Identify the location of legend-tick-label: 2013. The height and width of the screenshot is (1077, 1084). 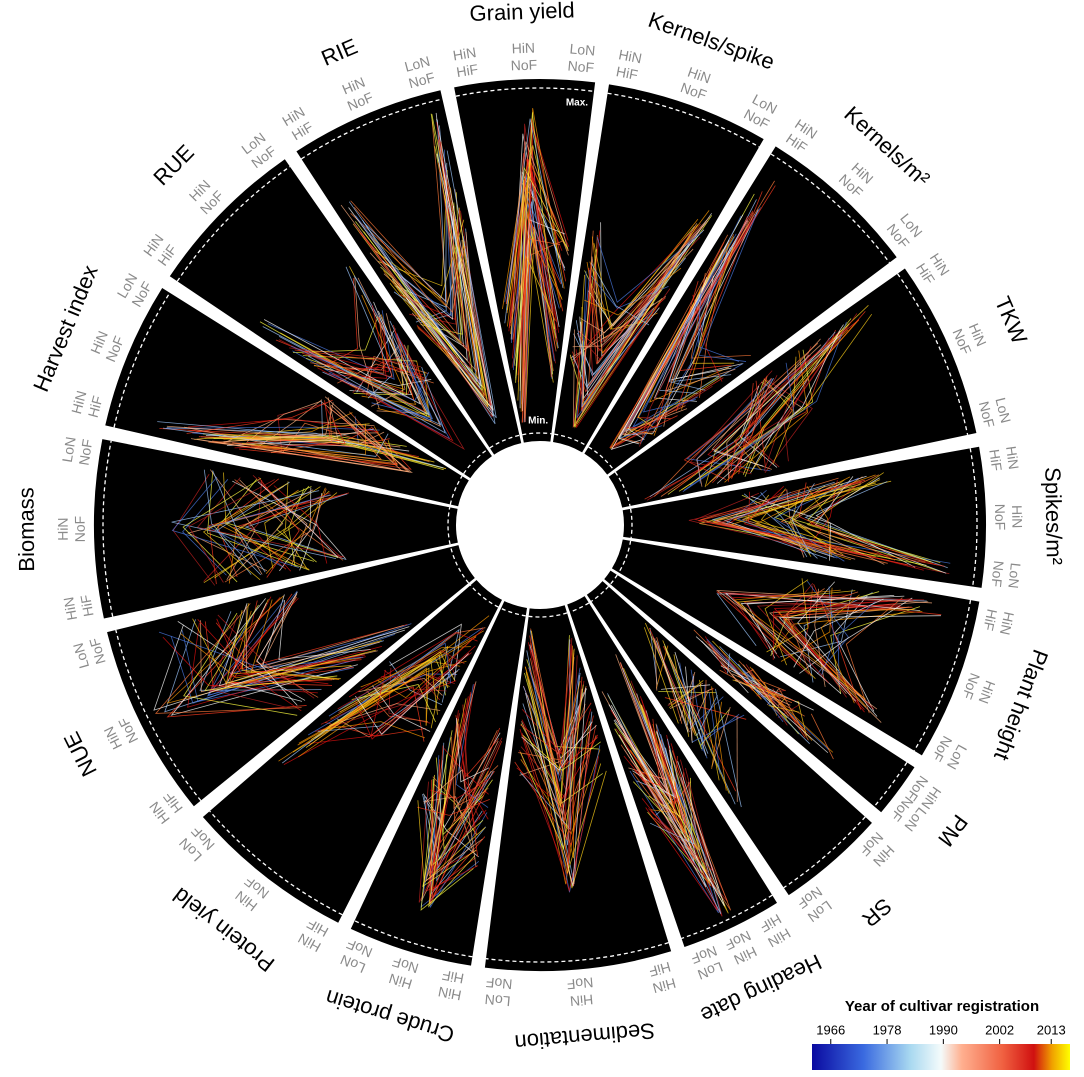
(1051, 1029).